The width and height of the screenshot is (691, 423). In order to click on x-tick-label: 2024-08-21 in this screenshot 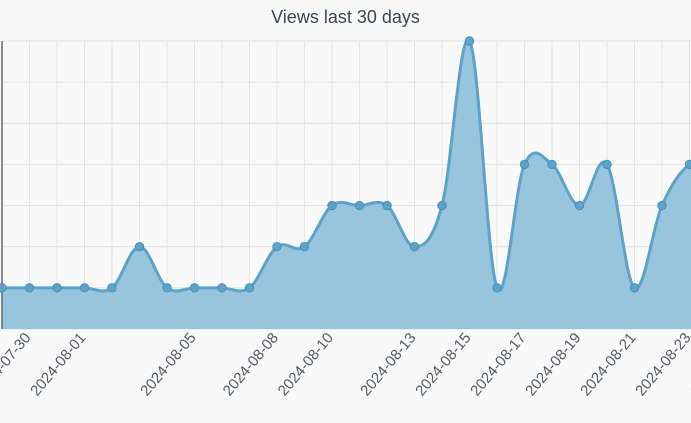, I will do `click(608, 365)`.